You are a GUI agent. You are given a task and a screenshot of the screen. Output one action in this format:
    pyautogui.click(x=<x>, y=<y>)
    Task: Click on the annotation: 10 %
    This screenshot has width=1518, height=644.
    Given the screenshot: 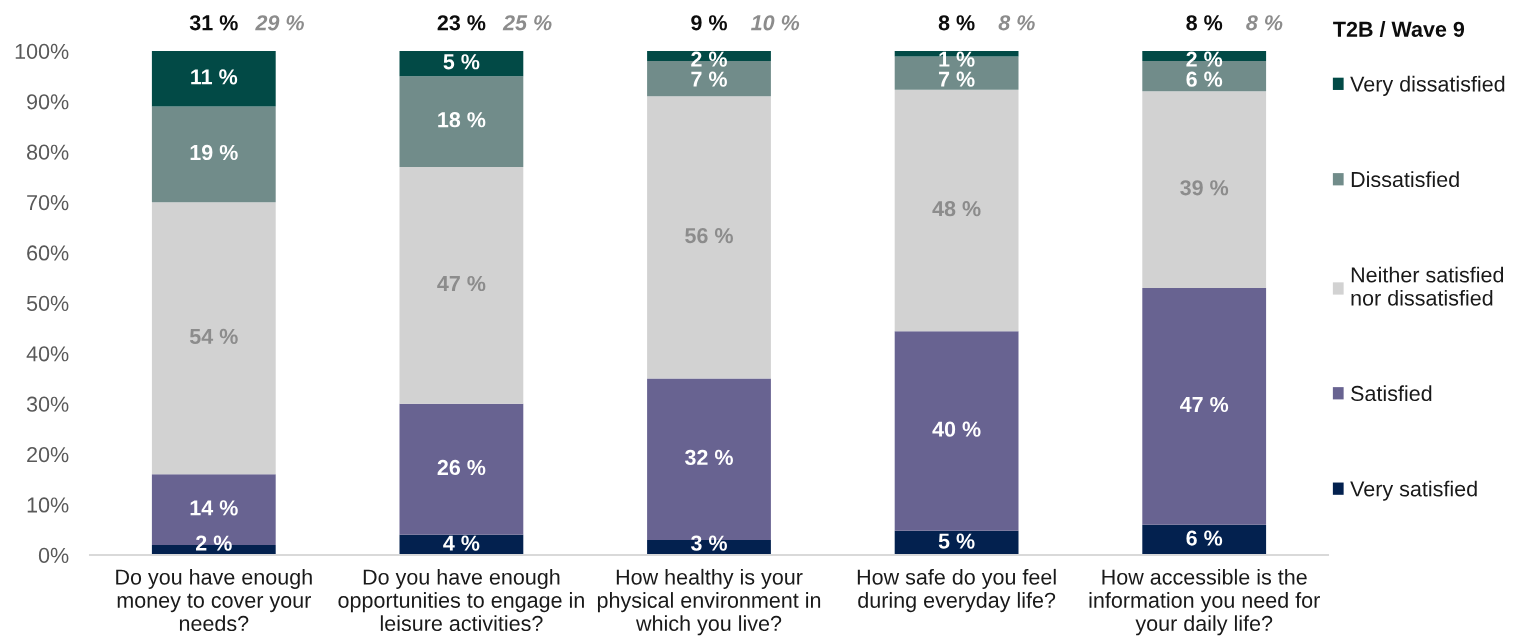 What is the action you would take?
    pyautogui.click(x=775, y=23)
    